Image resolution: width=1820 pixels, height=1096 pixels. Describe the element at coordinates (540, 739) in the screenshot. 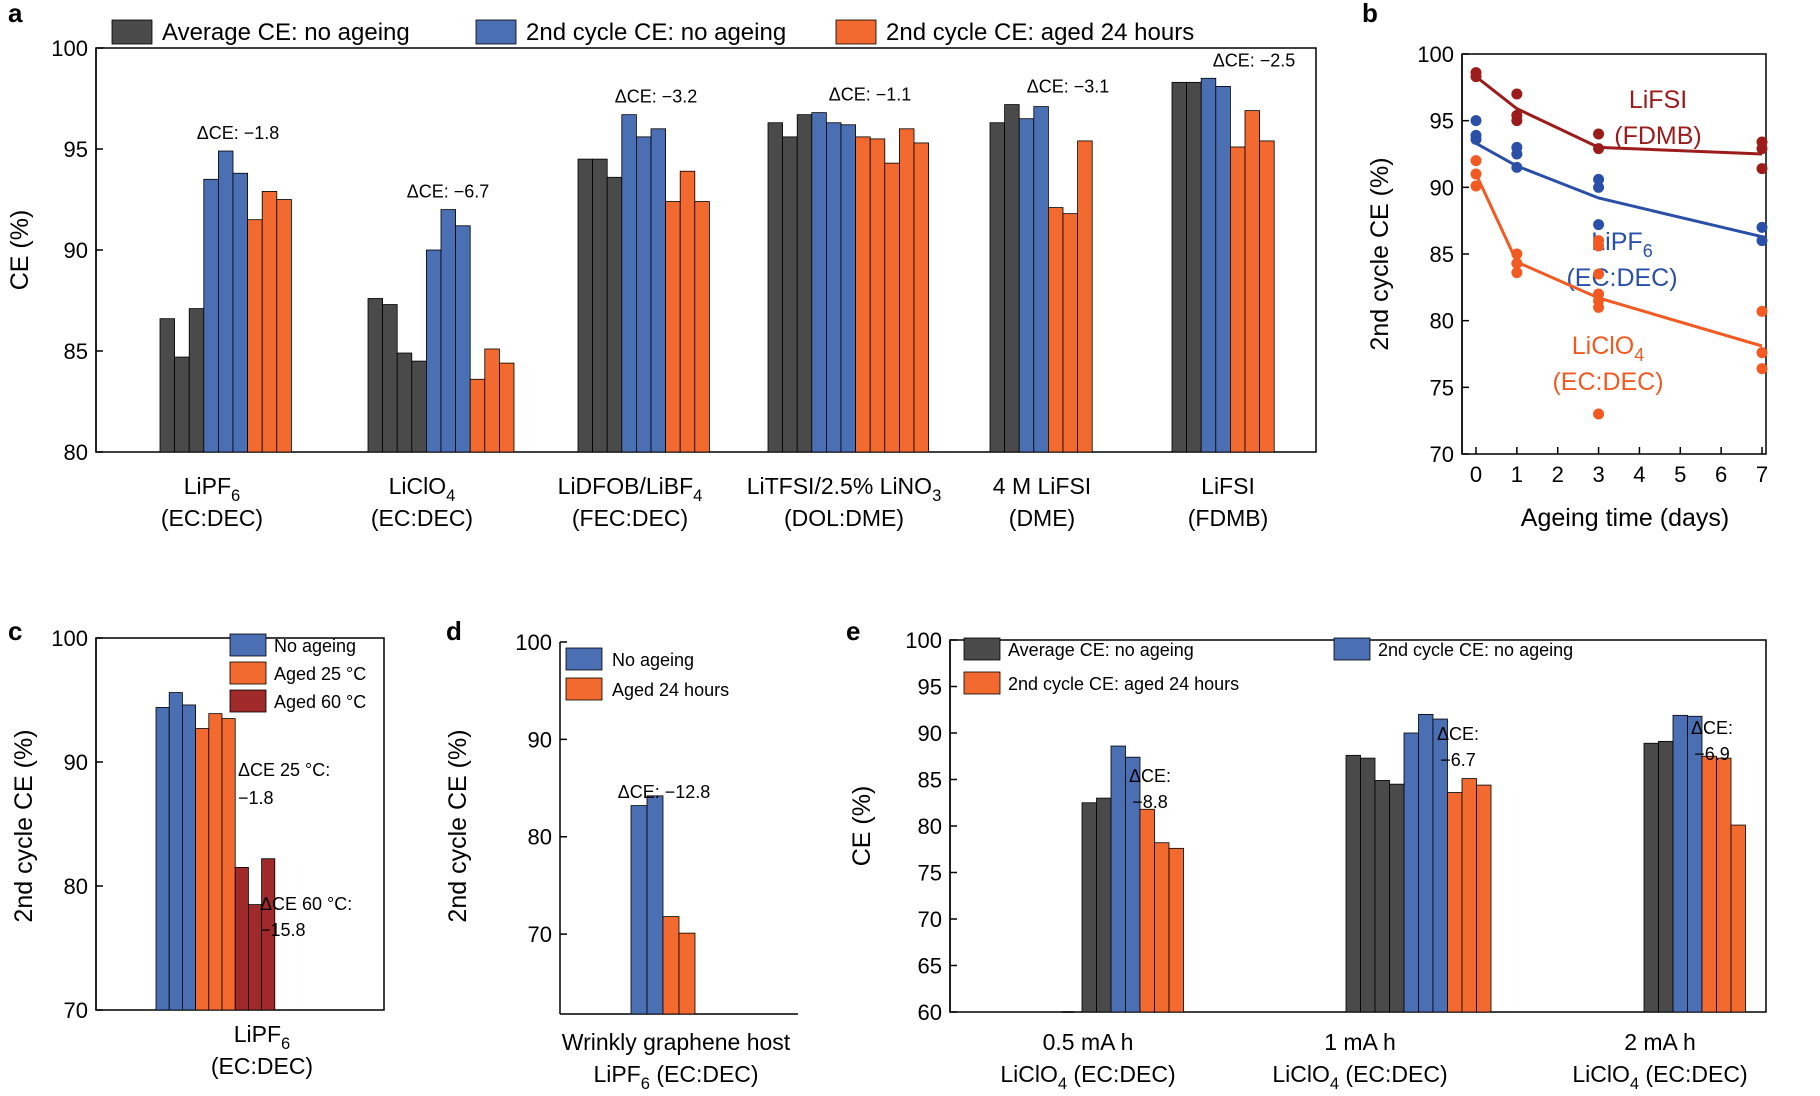

I see `panel-d-y-tick-label: 90` at that location.